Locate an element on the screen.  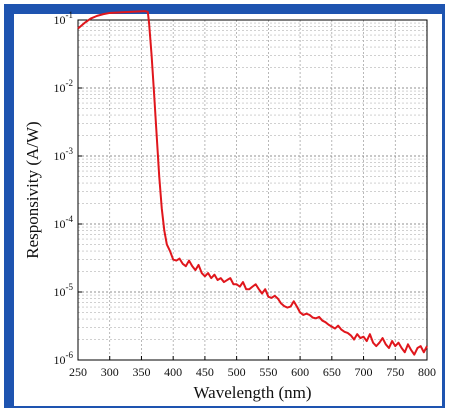
x-tick-label: 350 is located at coordinates (141, 372).